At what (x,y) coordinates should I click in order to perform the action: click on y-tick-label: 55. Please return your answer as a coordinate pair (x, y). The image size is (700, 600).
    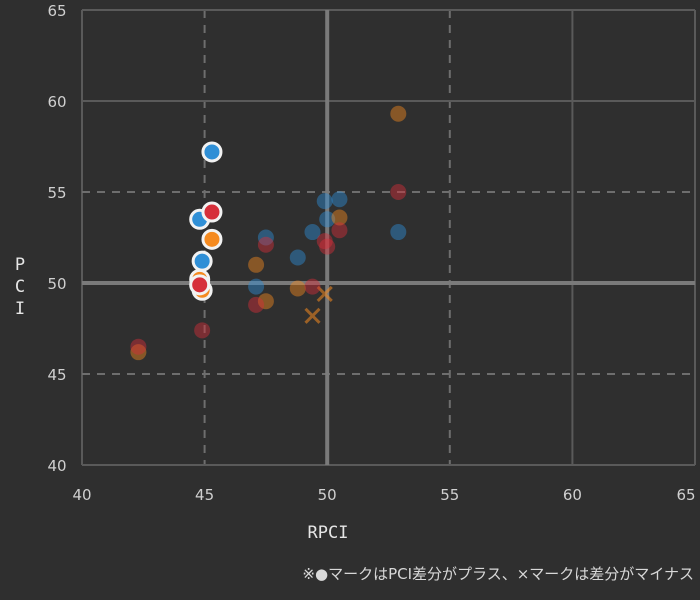
    Looking at the image, I should click on (56, 193).